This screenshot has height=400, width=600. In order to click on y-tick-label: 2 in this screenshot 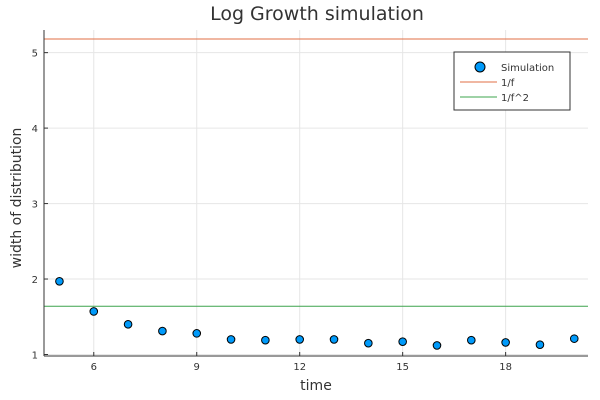, I will do `click(35, 280)`.